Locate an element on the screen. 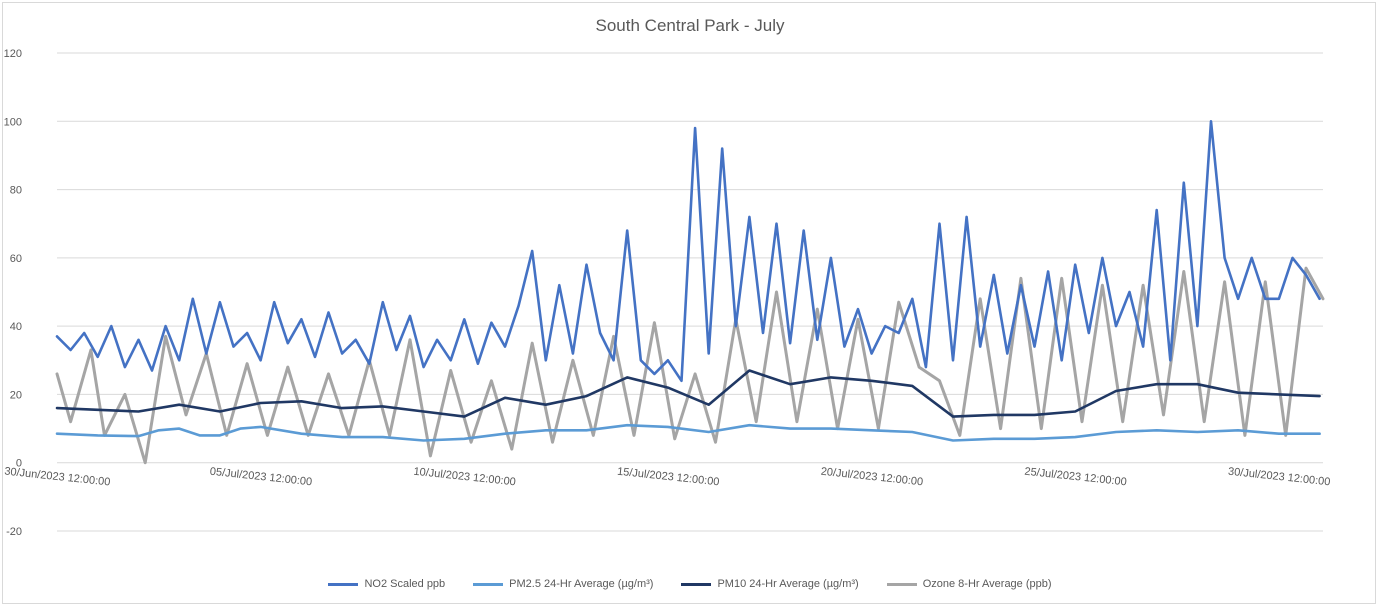 The image size is (1380, 608). legend-item-pm10: PM10 24-Hr Average (µg/m³) is located at coordinates (770, 584).